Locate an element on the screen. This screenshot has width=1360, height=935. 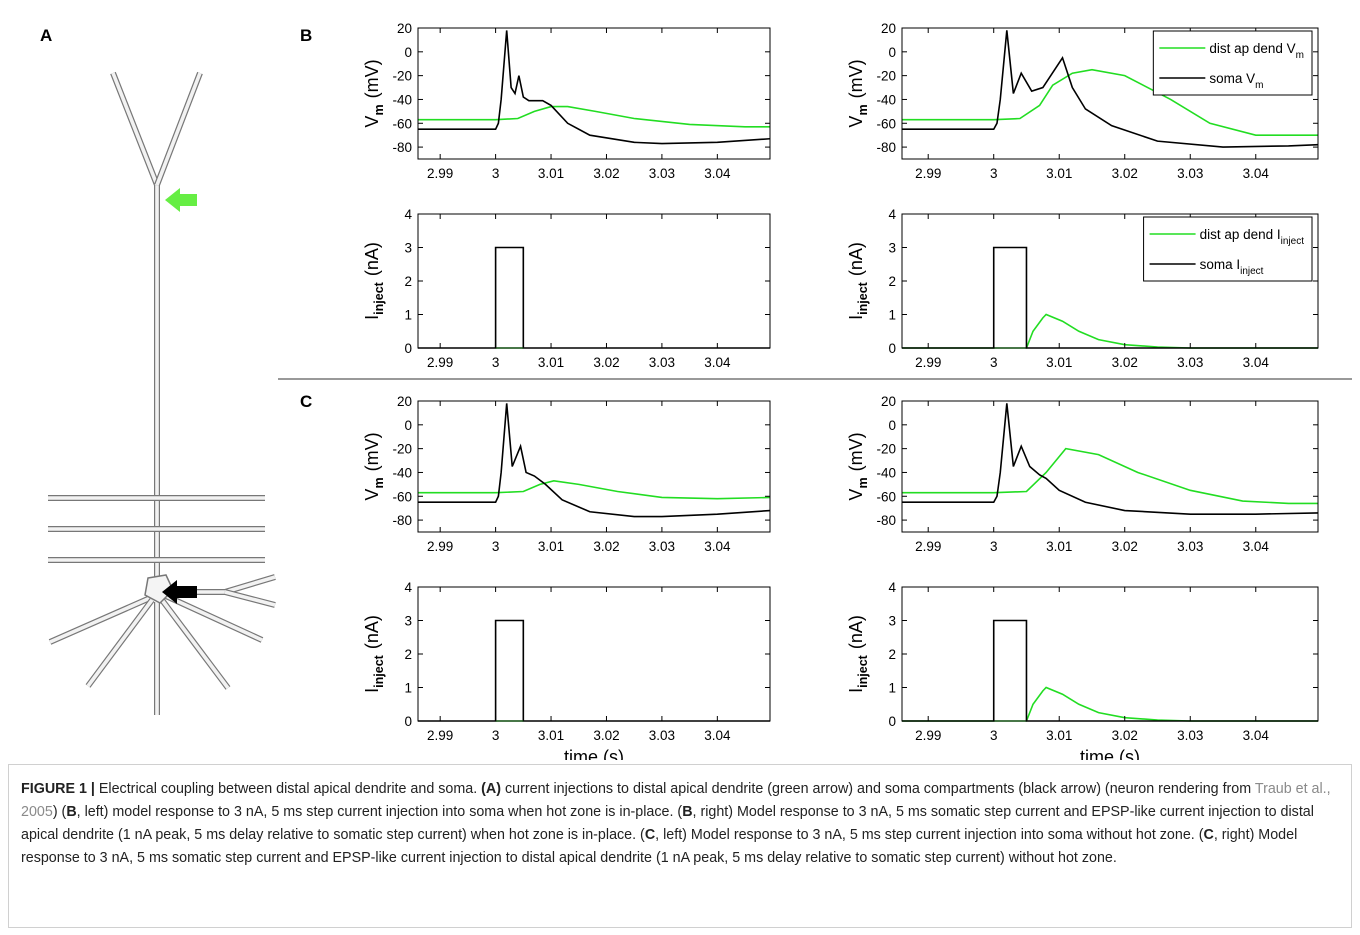
y-tick-label: 1 is located at coordinates (408, 315).